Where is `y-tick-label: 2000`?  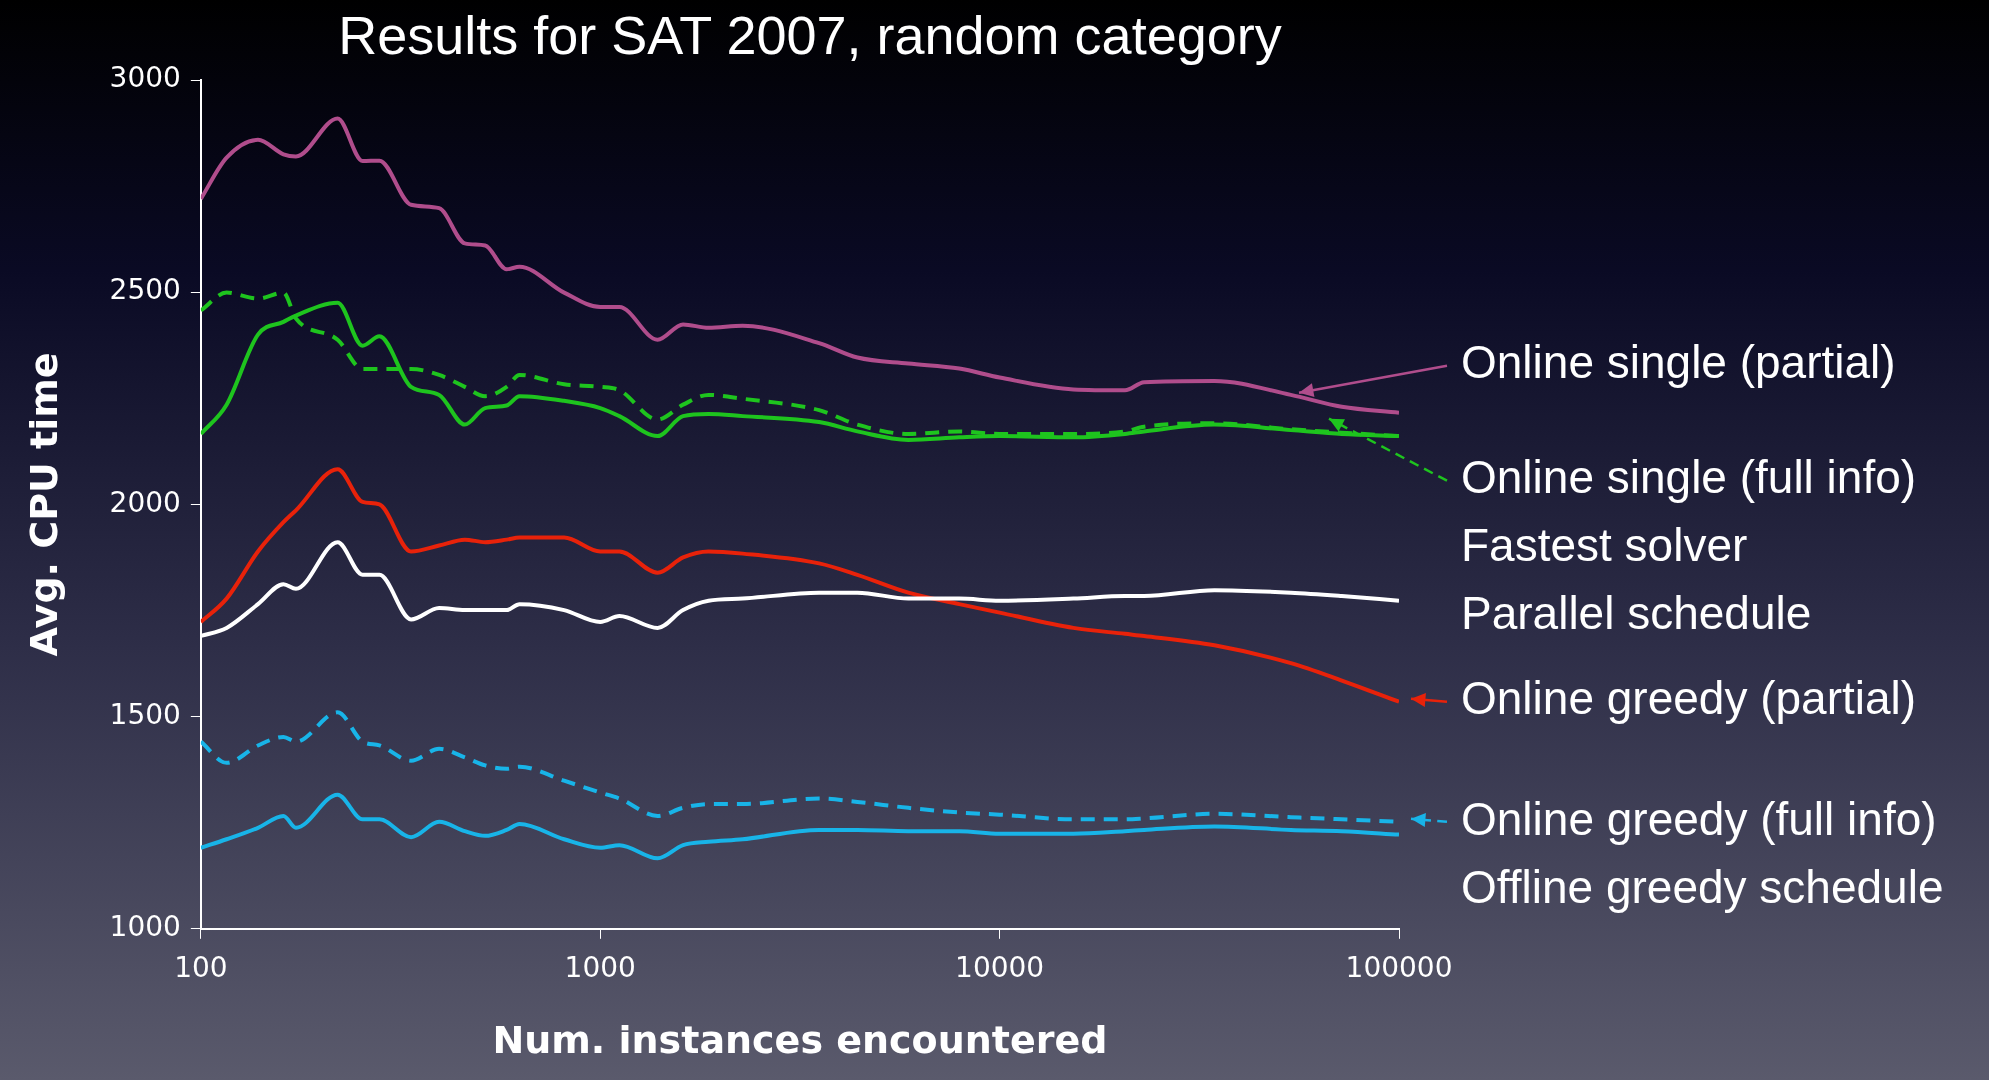 y-tick-label: 2000 is located at coordinates (145, 502).